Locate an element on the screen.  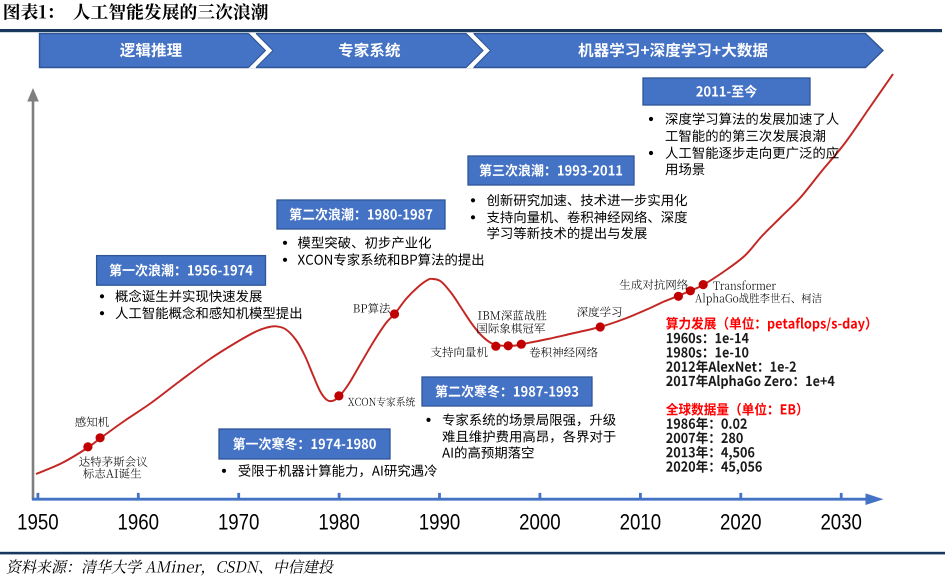
svg-text: 1950 is located at coordinates (38, 522).